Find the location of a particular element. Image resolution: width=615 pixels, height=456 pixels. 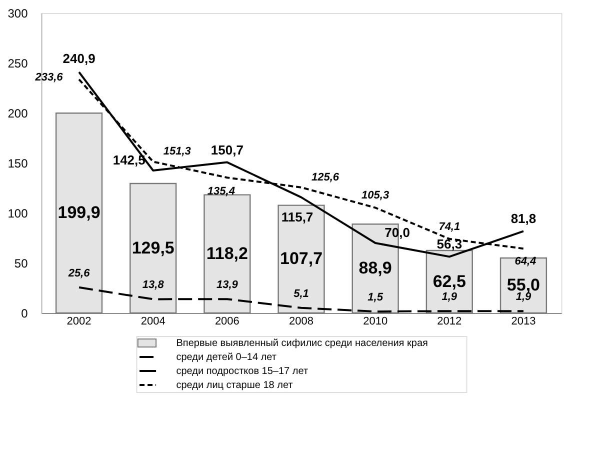

data-label: 129,5 is located at coordinates (153, 248).